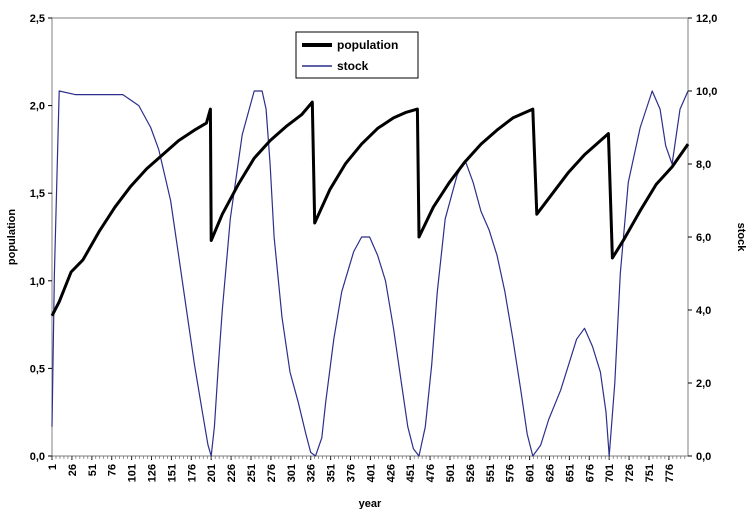  I want to click on y-tick-label: 0,5, so click(37, 369).